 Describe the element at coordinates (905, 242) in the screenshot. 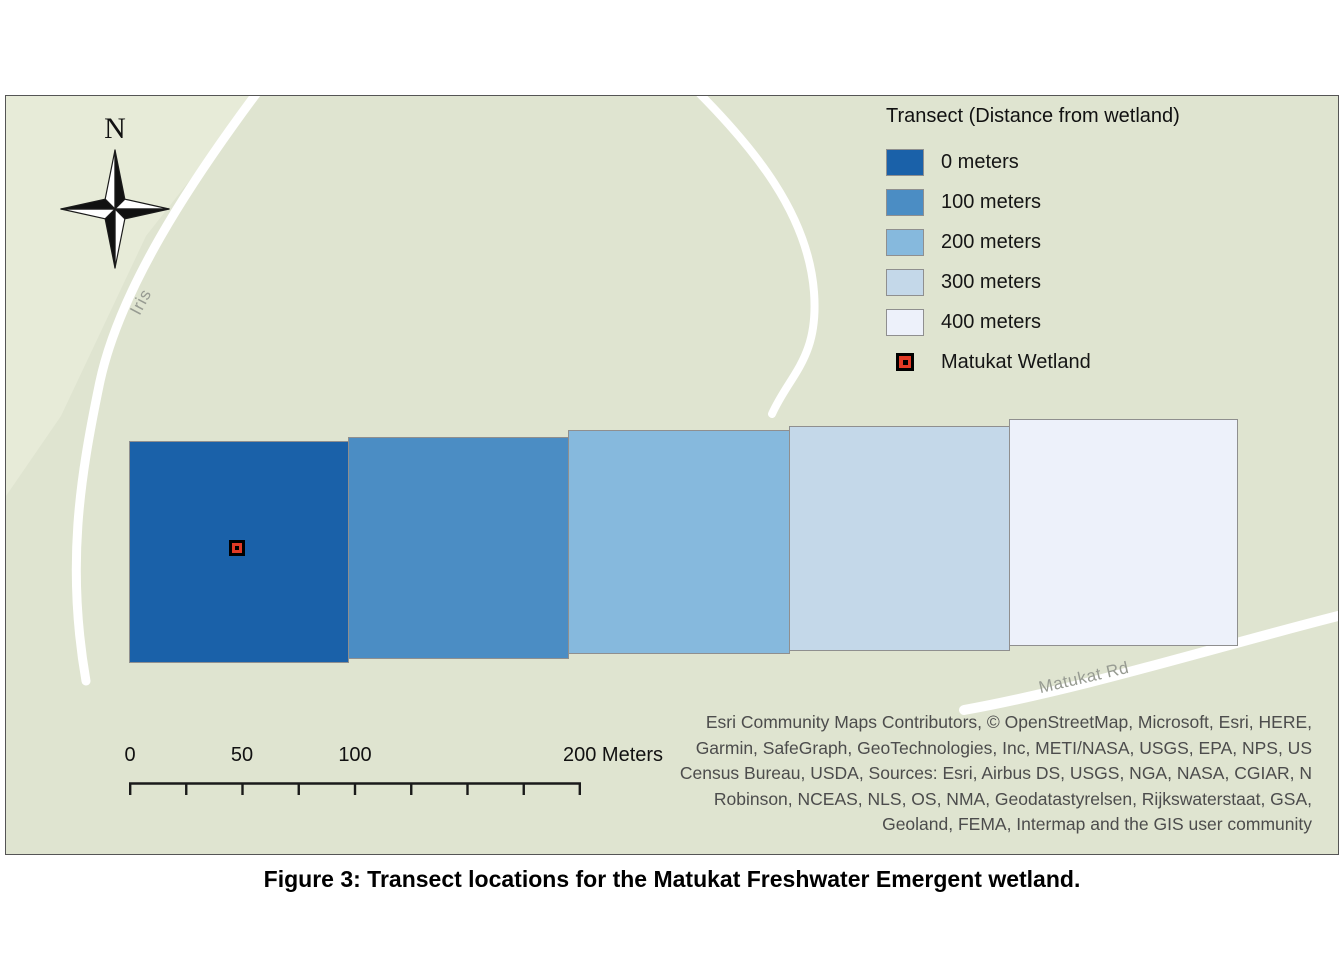

I see `legend-swatch-200-meters` at that location.